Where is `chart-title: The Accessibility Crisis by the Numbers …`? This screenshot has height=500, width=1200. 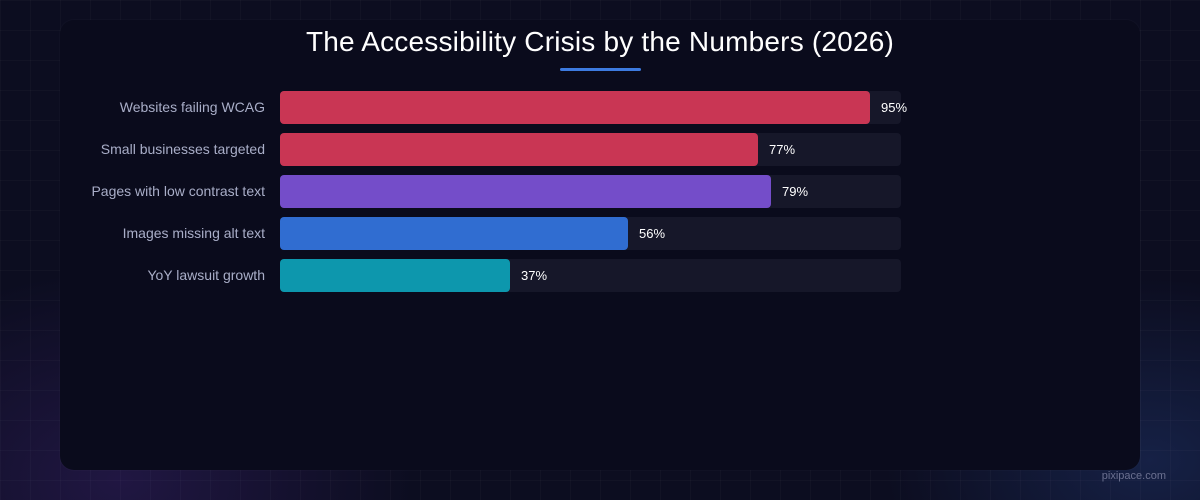
chart-title: The Accessibility Crisis by the Numbers … is located at coordinates (600, 41).